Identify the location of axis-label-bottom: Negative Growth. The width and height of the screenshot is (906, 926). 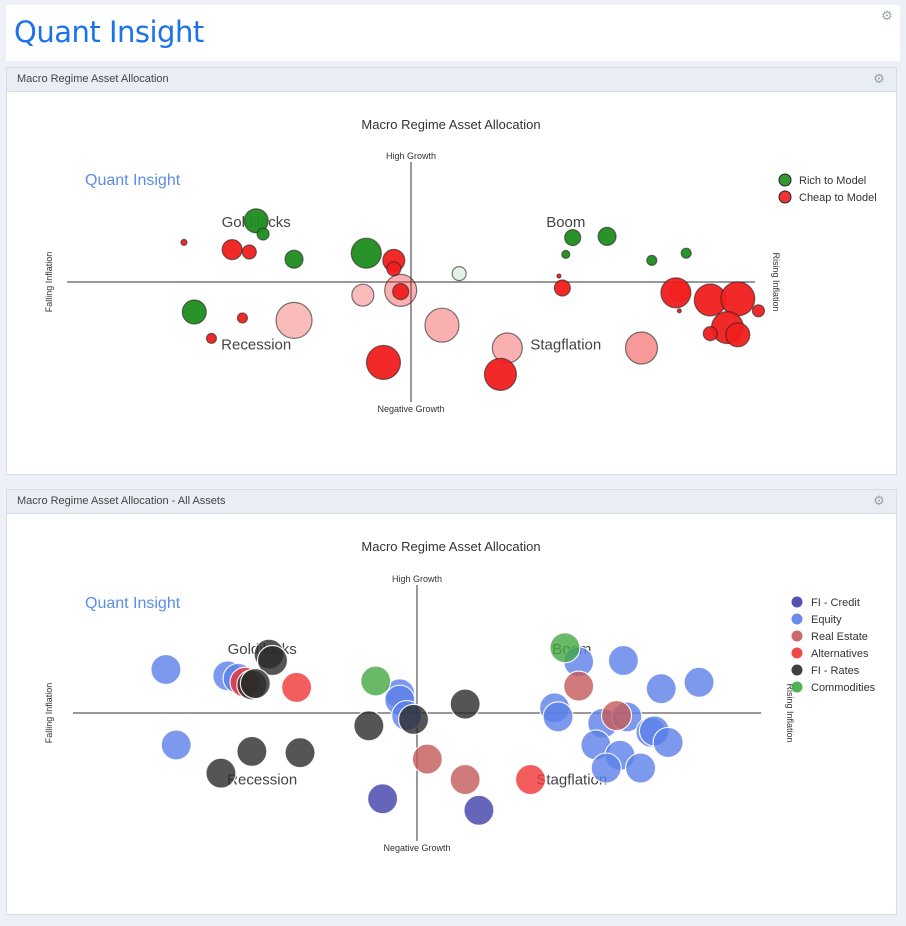
(416, 848).